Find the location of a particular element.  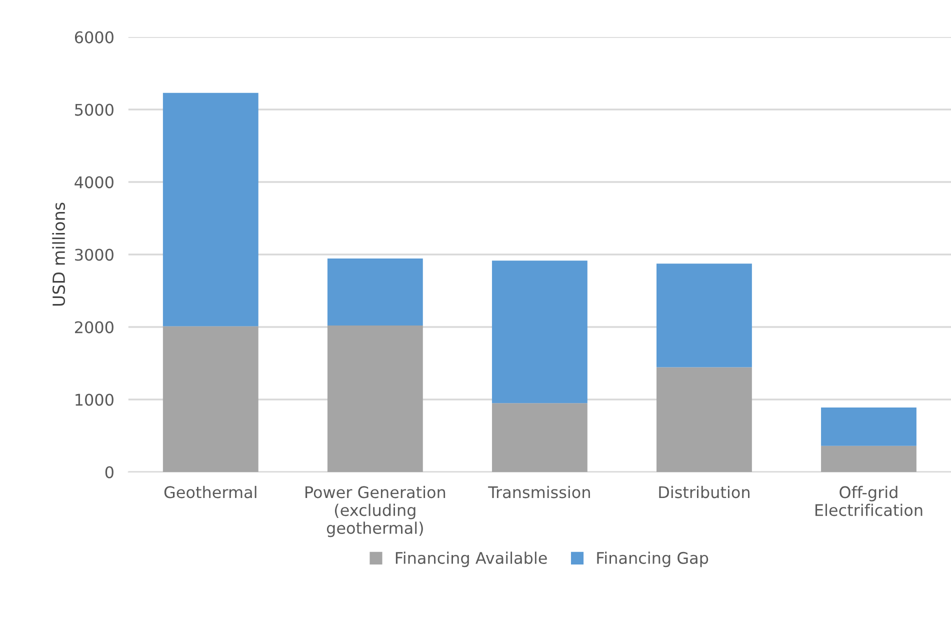

y-axis-title: USD millions is located at coordinates (59, 254).